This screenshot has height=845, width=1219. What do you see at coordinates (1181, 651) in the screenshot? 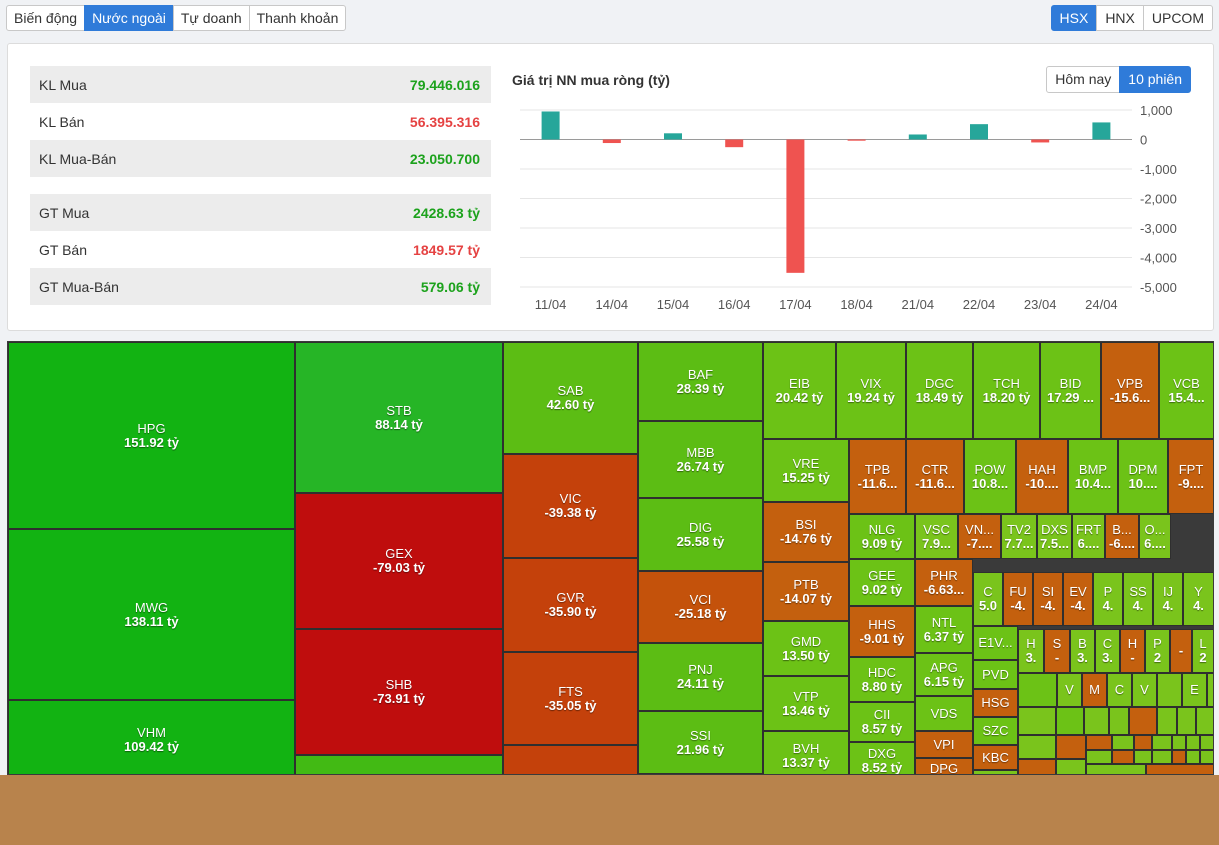
I see `treemap-tile: -` at bounding box center [1181, 651].